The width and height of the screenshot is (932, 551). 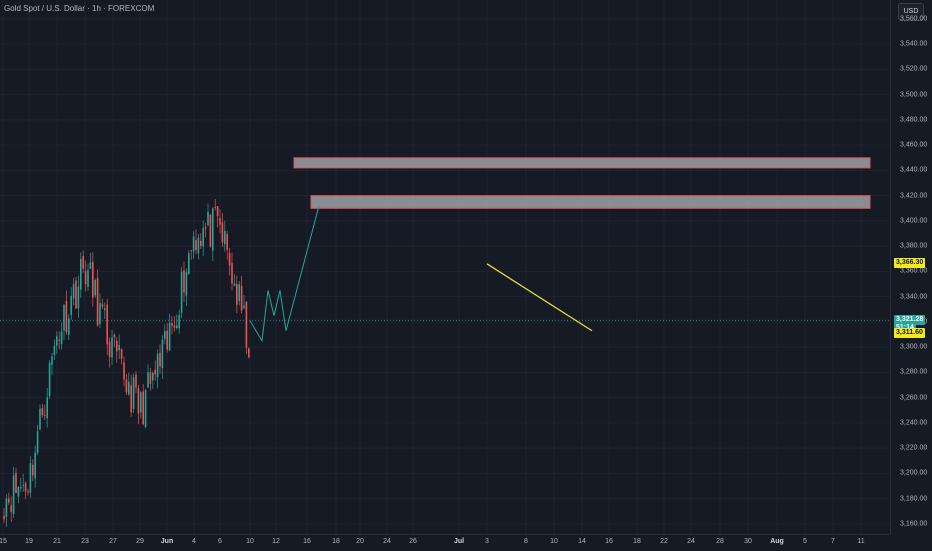 What do you see at coordinates (609, 541) in the screenshot?
I see `time-tick-label: 16` at bounding box center [609, 541].